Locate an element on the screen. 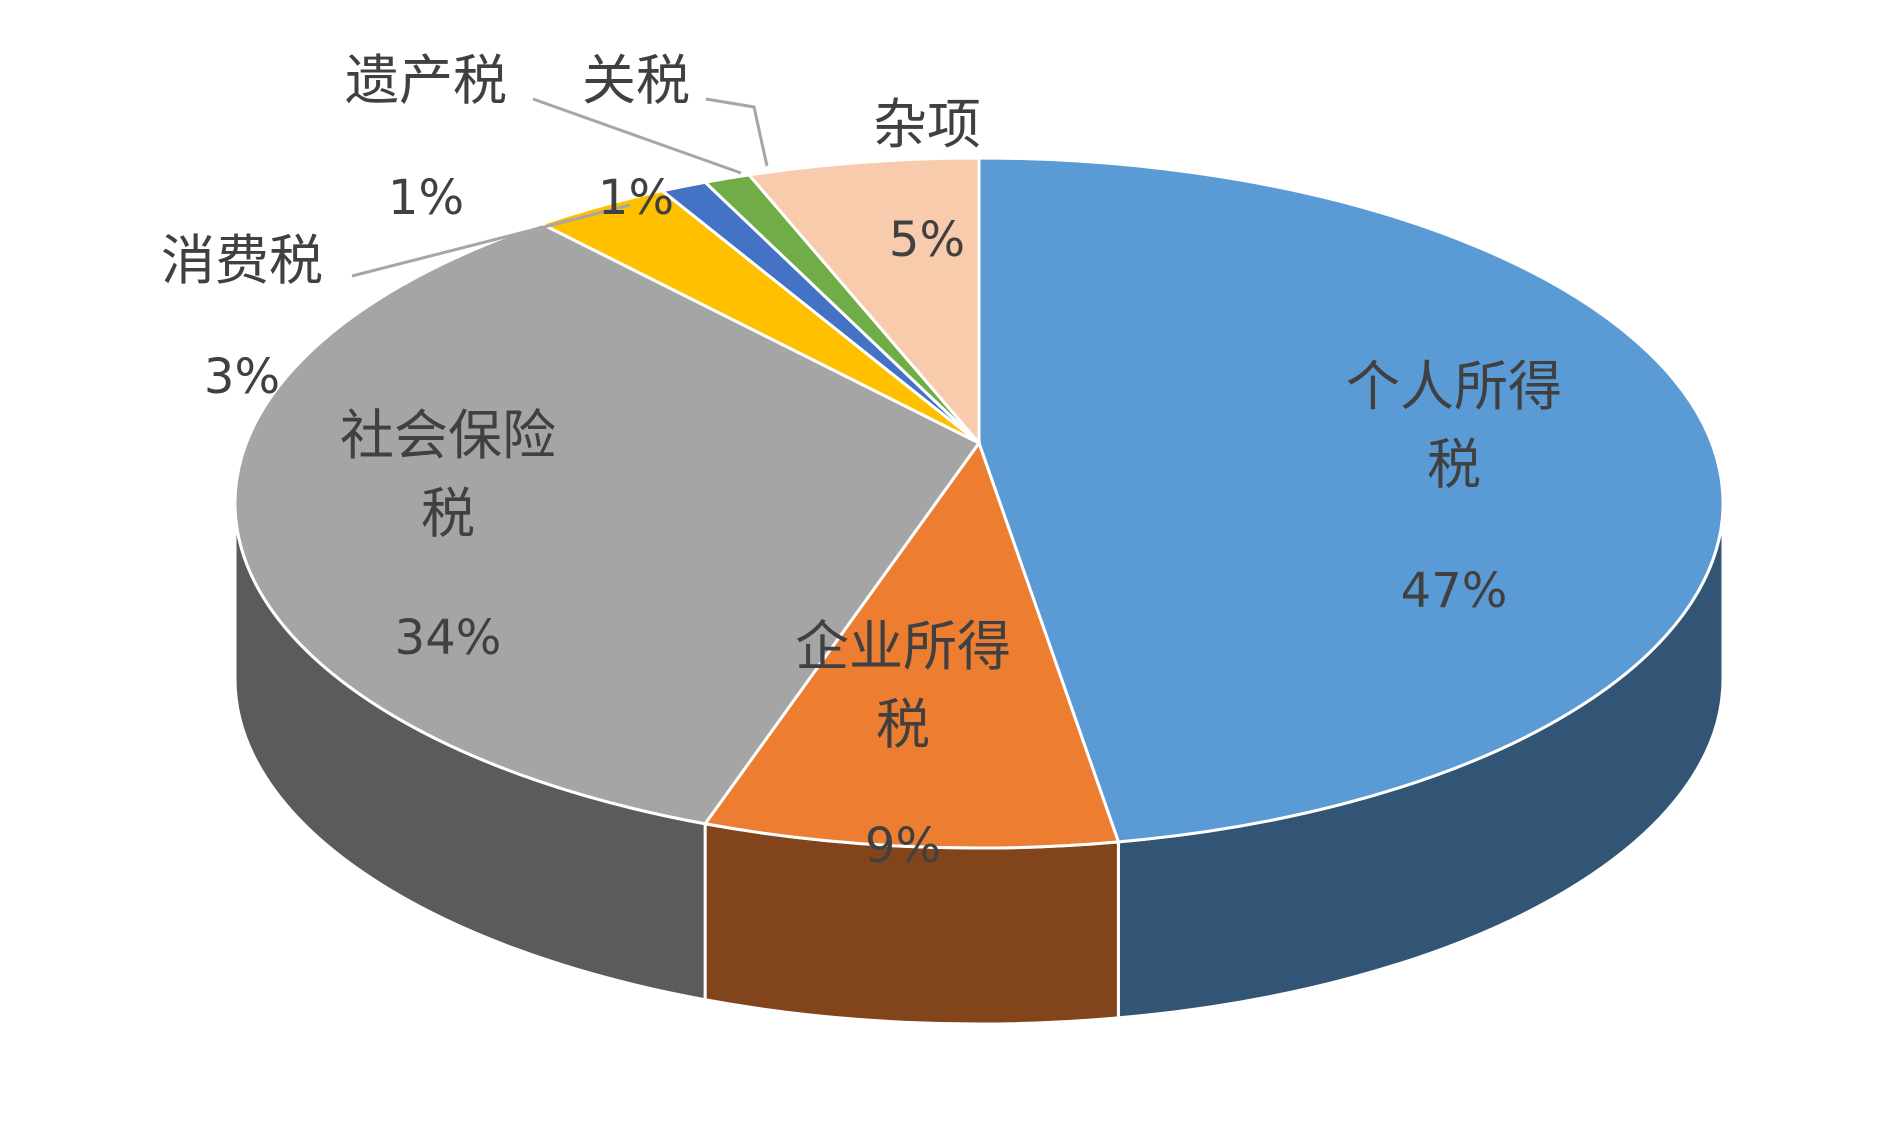 This screenshot has height=1133, width=1890. slice-label: 杂项 is located at coordinates (927, 124).